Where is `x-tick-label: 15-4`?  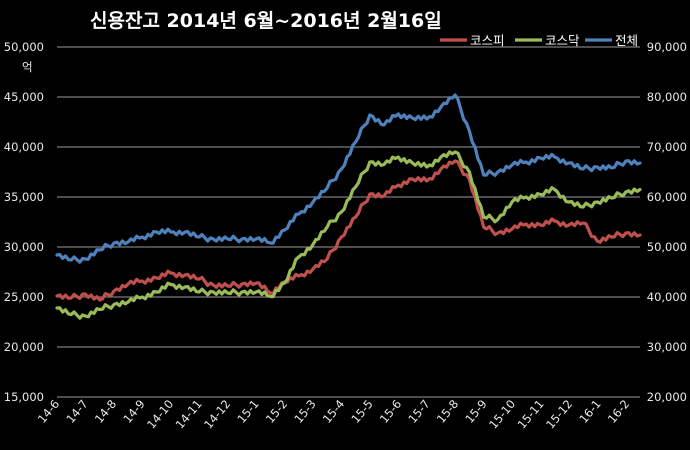 x-tick-label: 15-4 is located at coordinates (334, 411).